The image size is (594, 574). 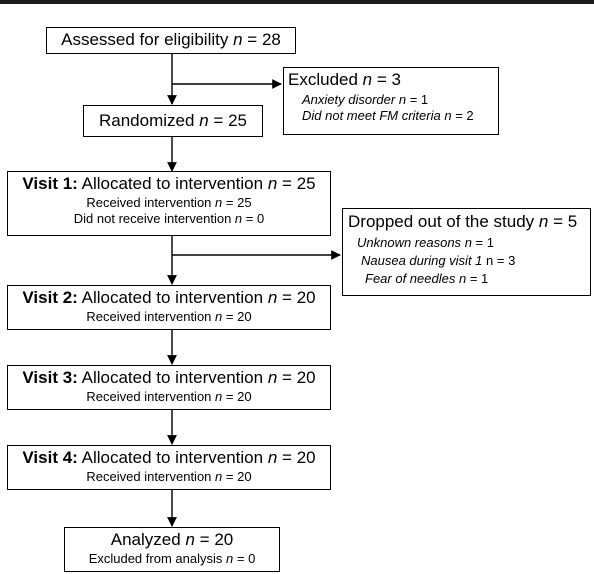 I want to click on visit1-not-received: Did not receive intervention n = 0, so click(x=169, y=218).